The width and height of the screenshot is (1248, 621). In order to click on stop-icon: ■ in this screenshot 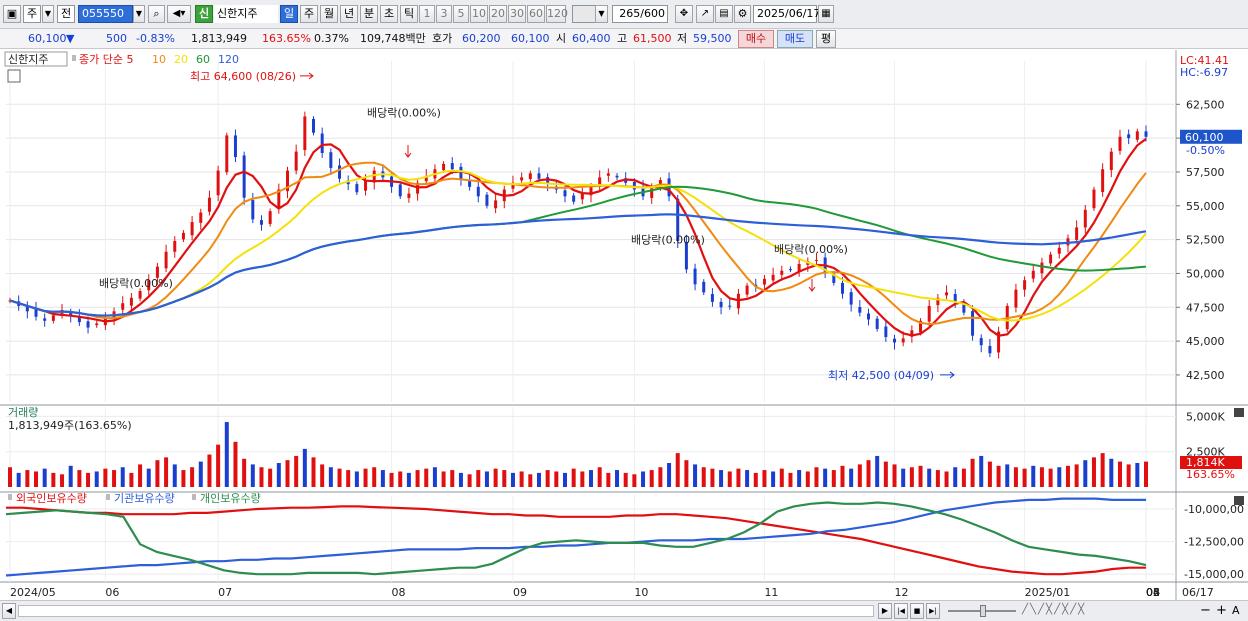, I will do `click(917, 611)`.